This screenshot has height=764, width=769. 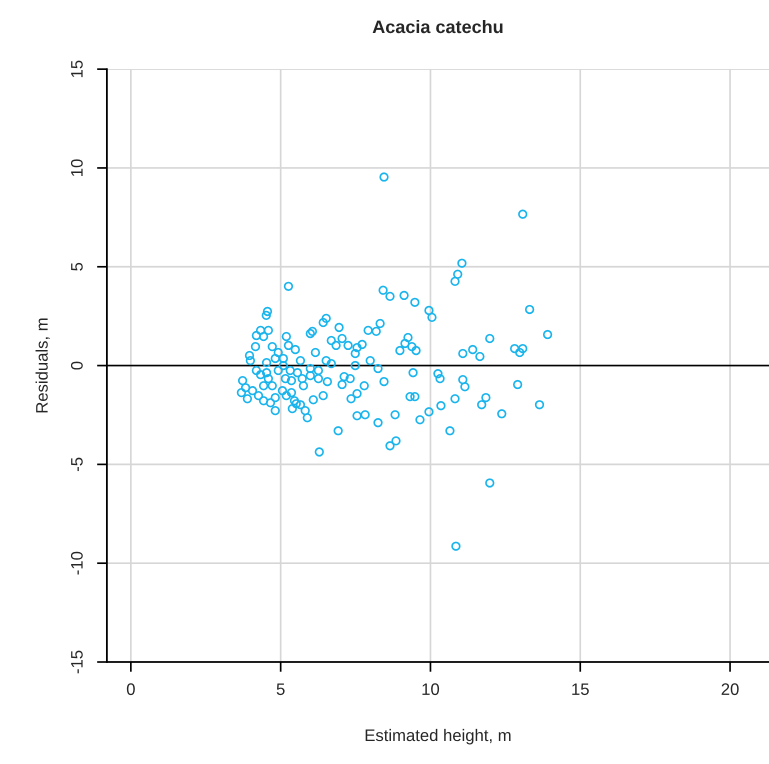 I want to click on y-tick-label: 10, so click(x=76, y=167).